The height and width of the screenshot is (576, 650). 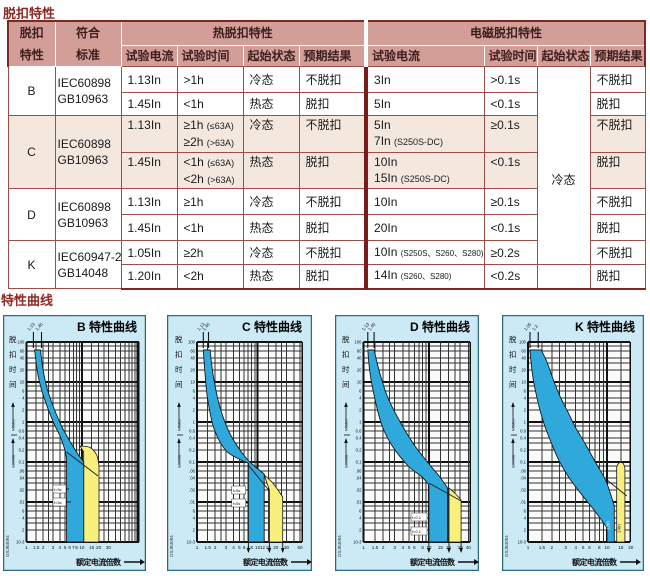 What do you see at coordinates (595, 562) in the screenshot?
I see `svg-text: 额定电流倍数` at bounding box center [595, 562].